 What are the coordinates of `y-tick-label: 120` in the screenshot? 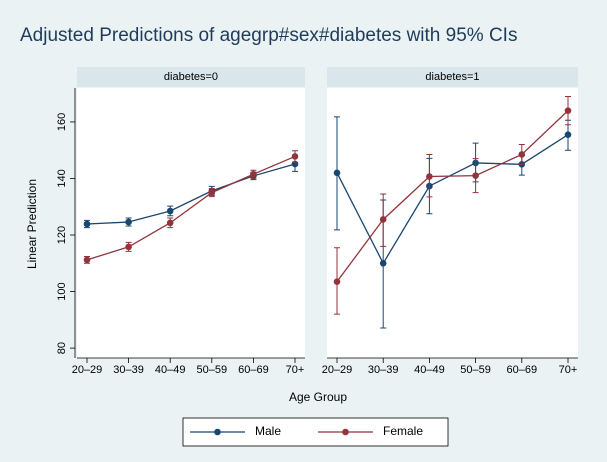 It's located at (62, 235).